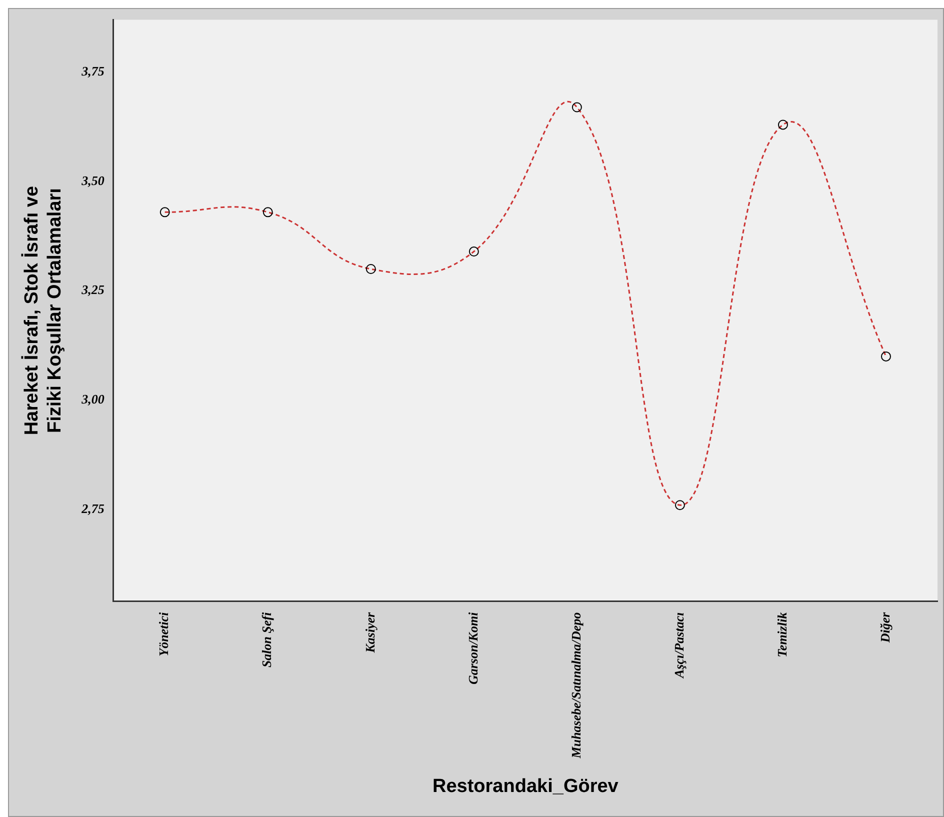 Image resolution: width=944 pixels, height=817 pixels. Describe the element at coordinates (266, 640) in the screenshot. I see `x-tick-label: Salon Şefi` at that location.